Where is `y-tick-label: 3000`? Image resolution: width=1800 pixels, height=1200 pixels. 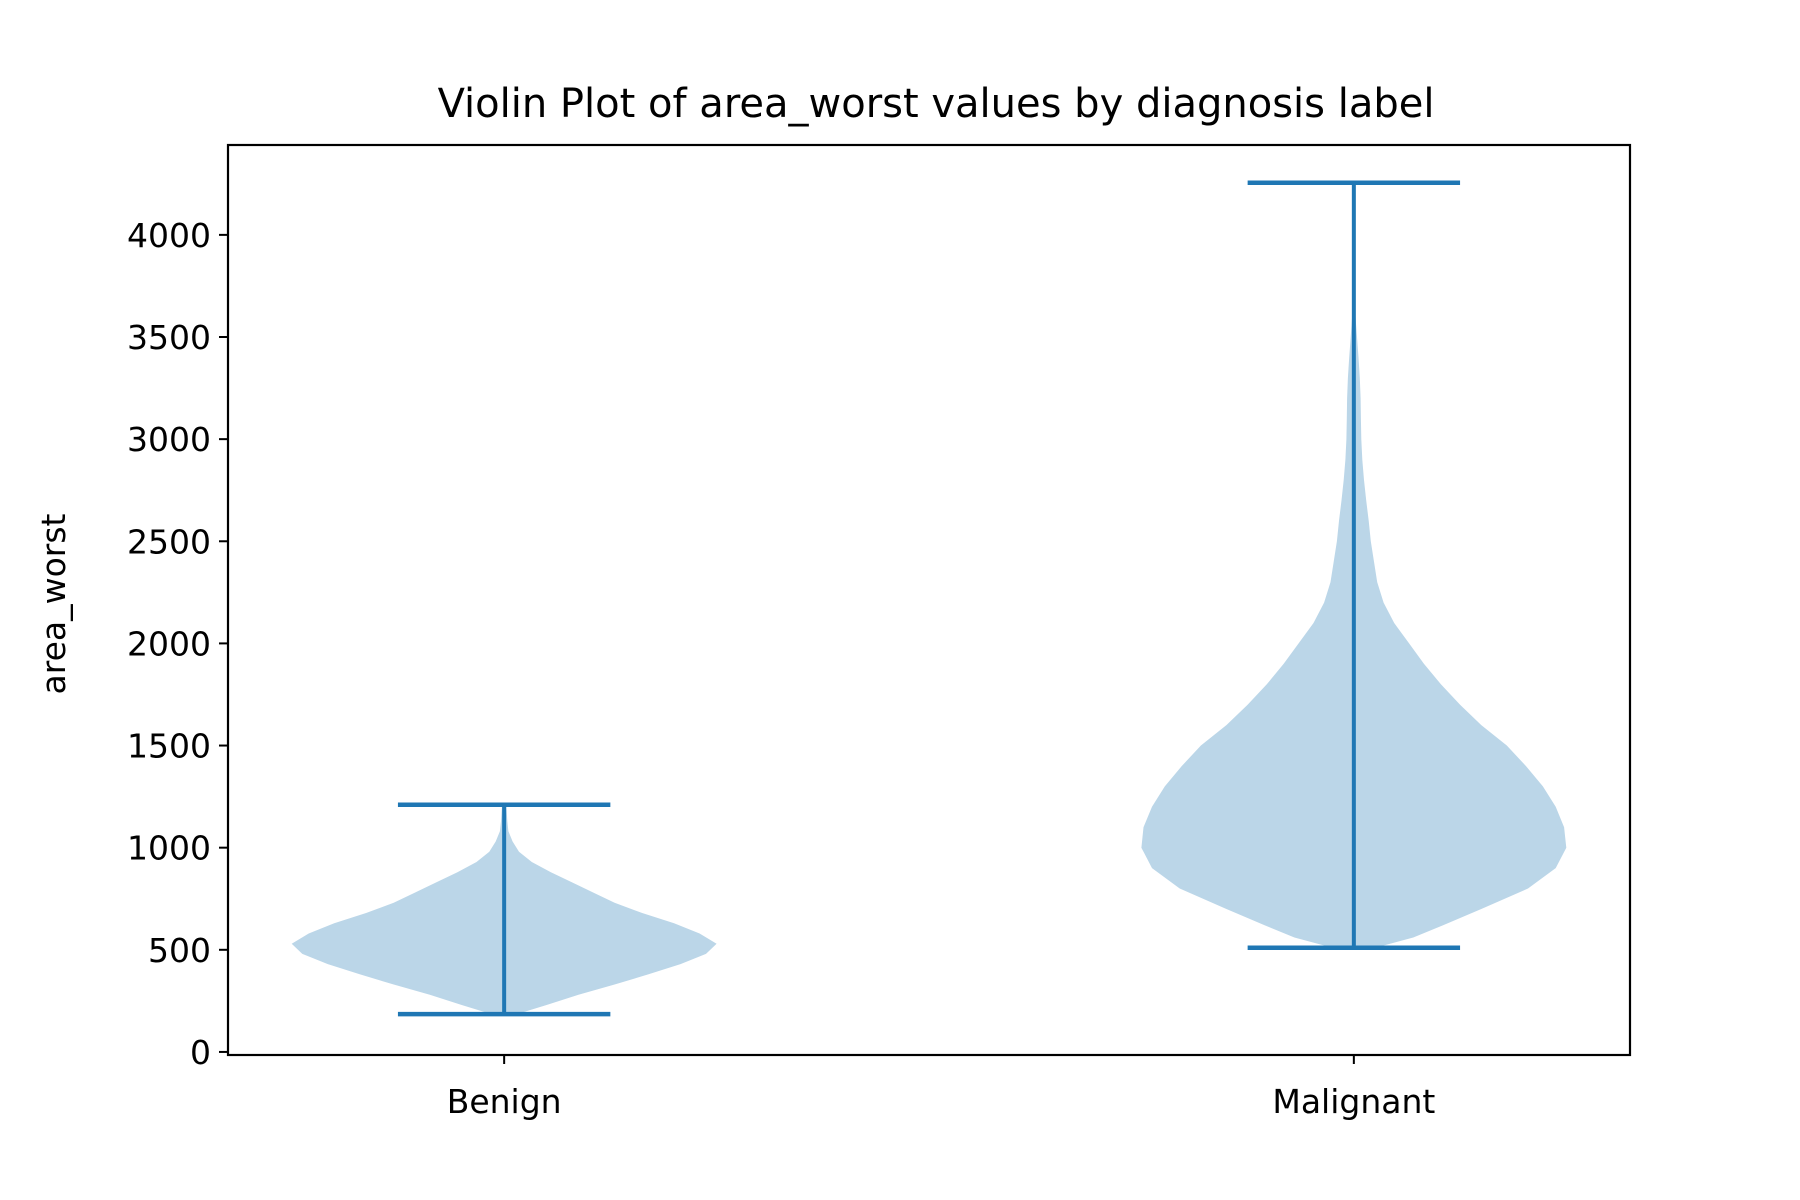
y-tick-label: 3000 is located at coordinates (169, 439).